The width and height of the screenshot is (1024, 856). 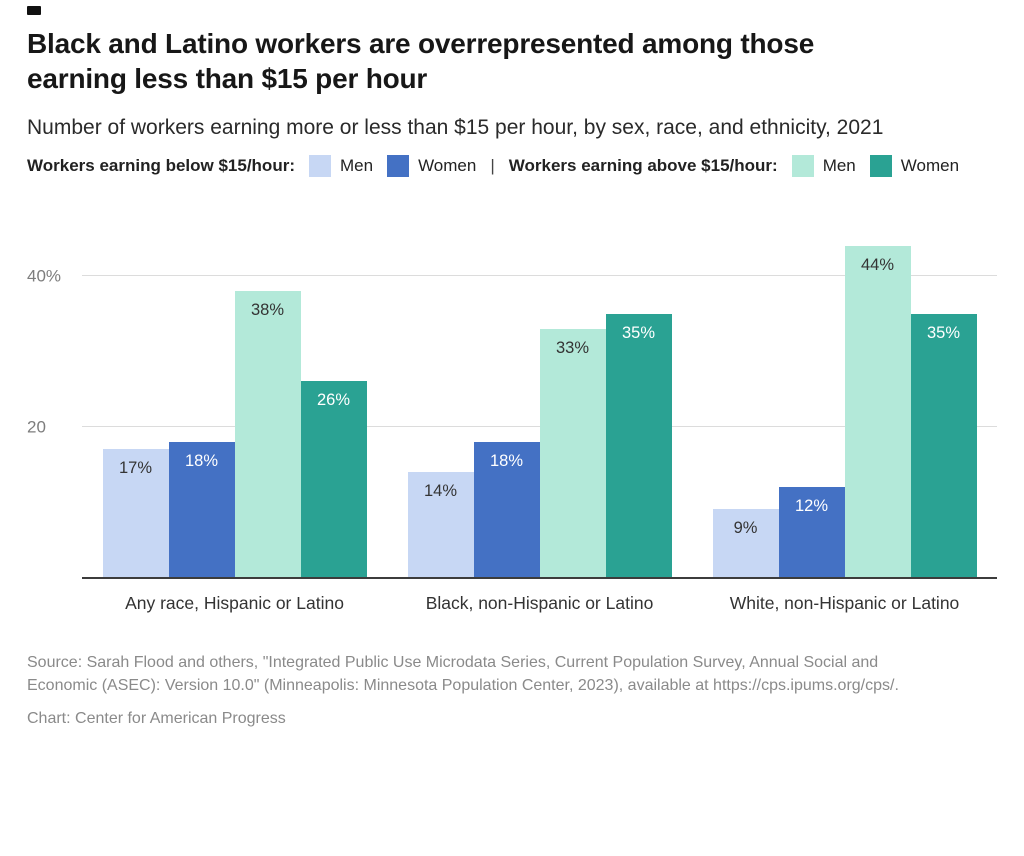 I want to click on legend-label-below-women: Women, so click(x=447, y=165).